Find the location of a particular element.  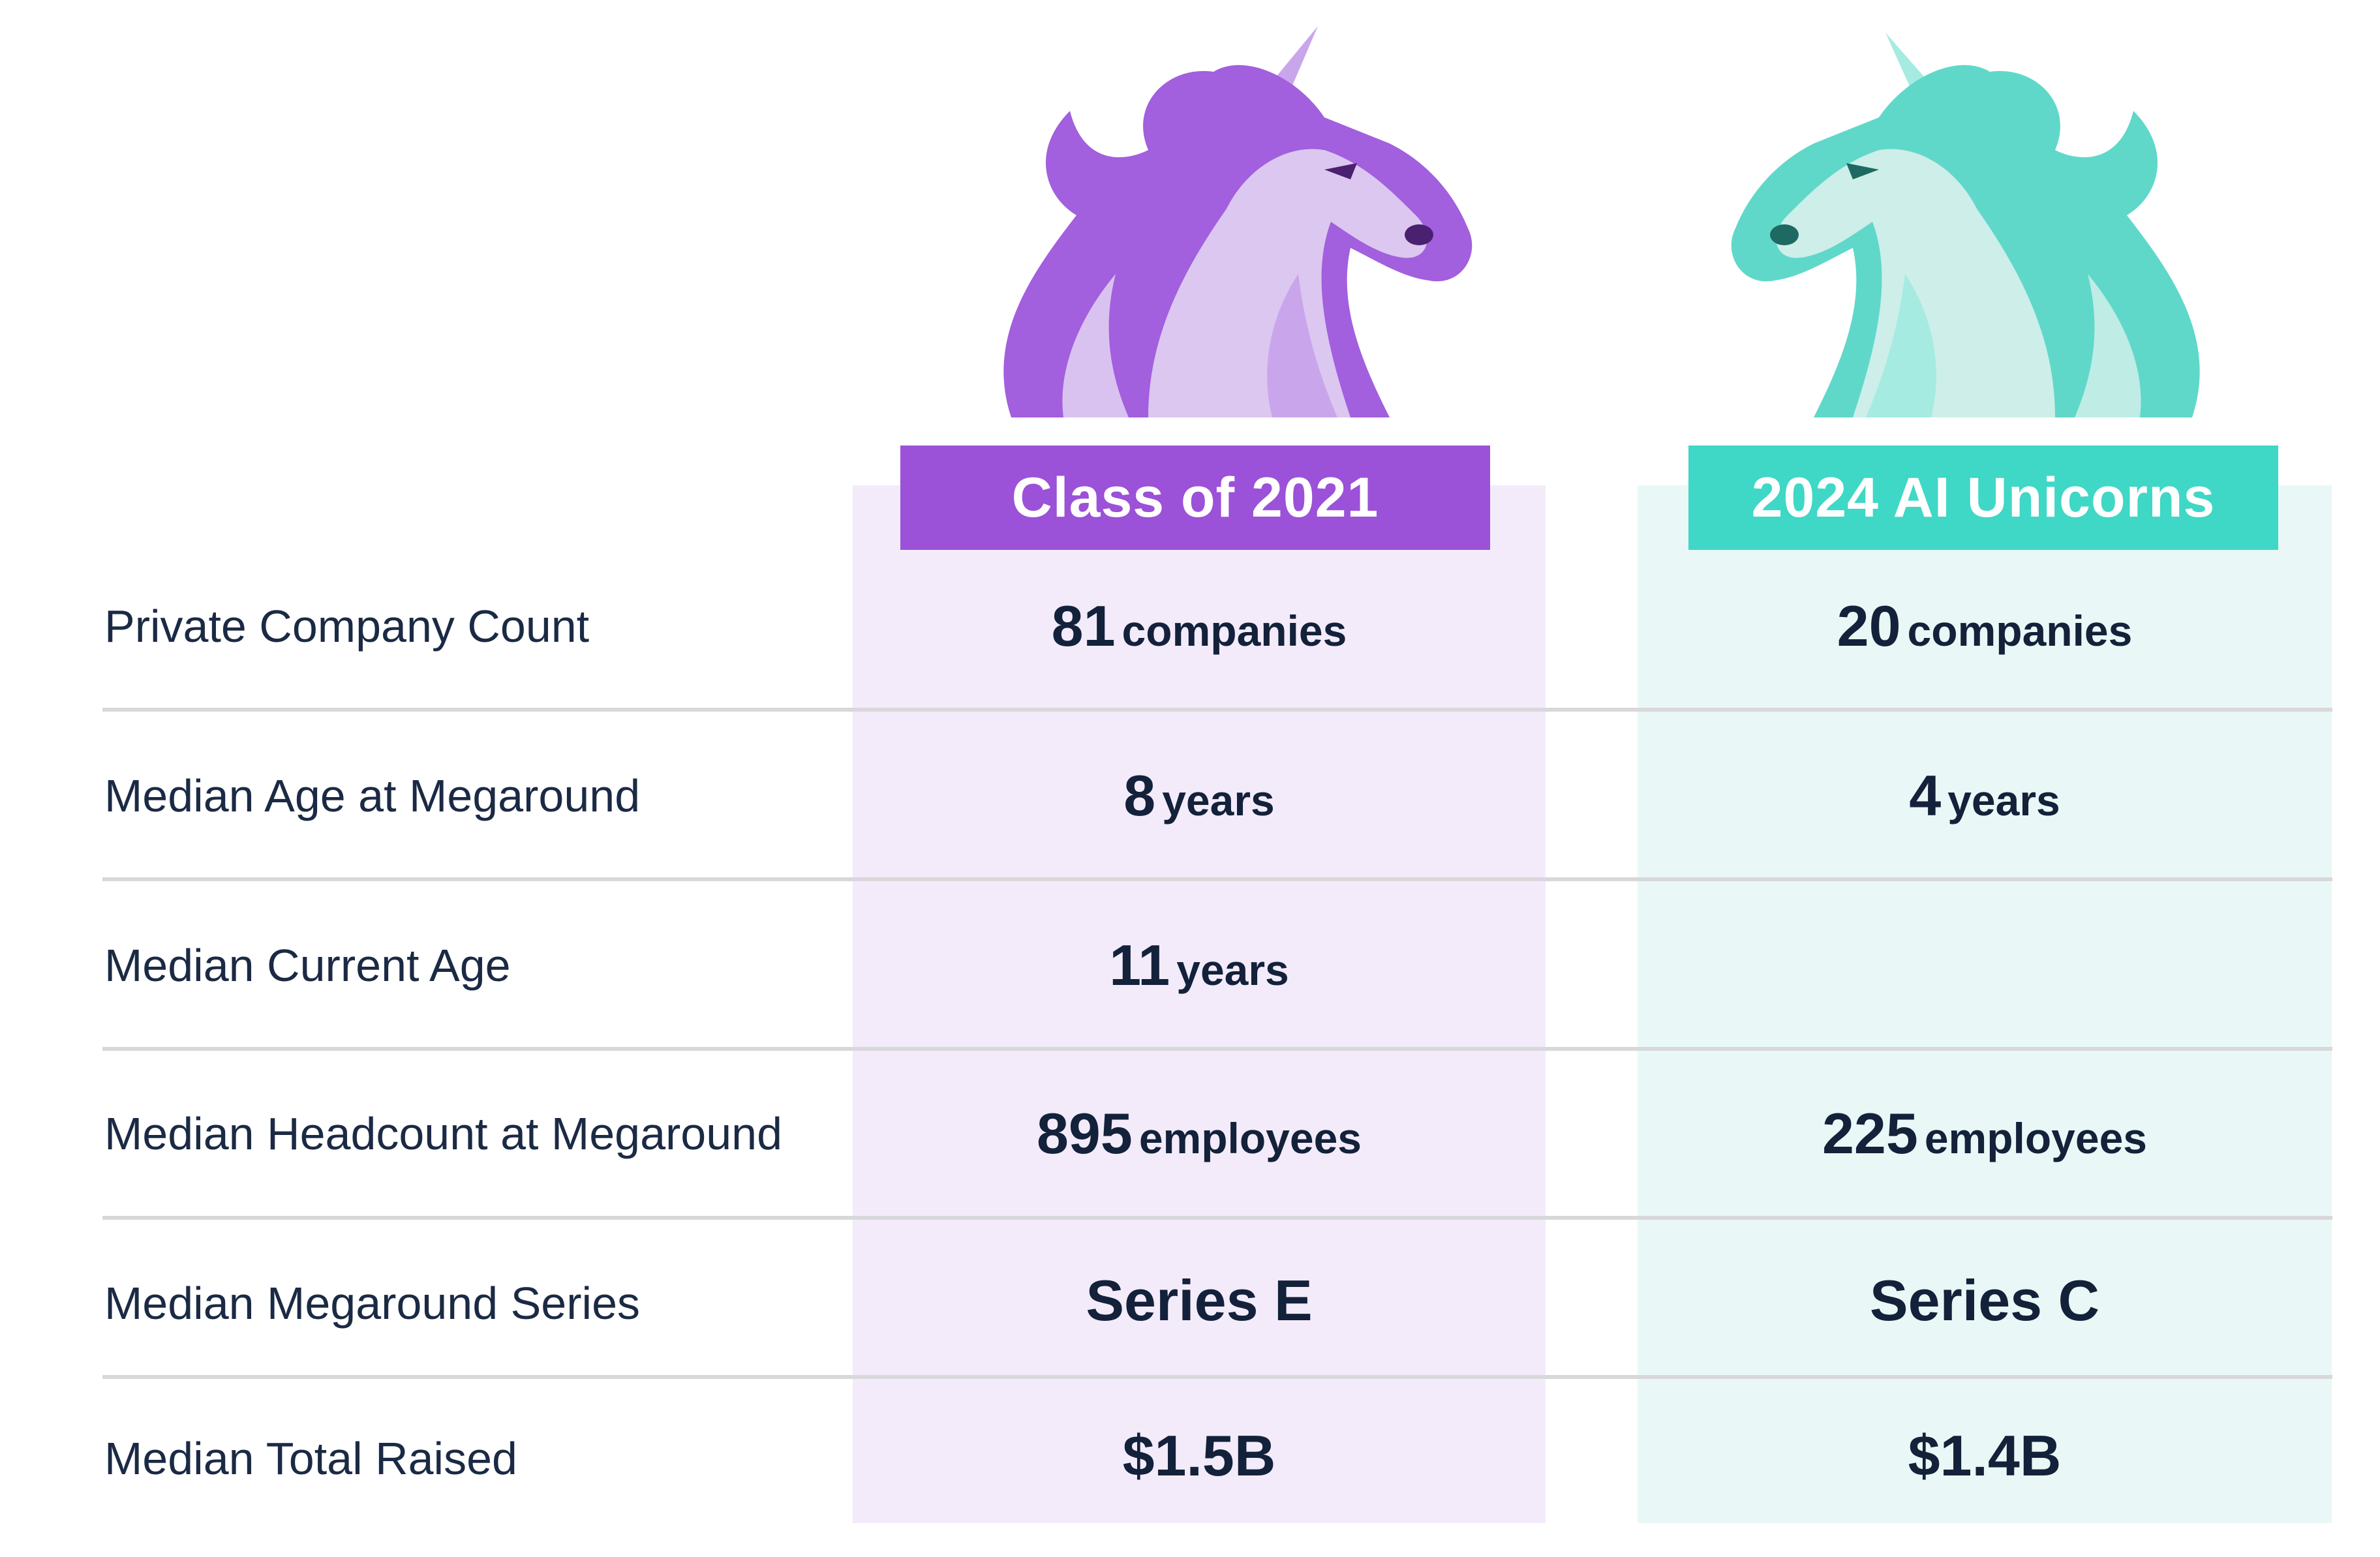

row-label-total-raised: Median Total Raised is located at coordinates (311, 1458).